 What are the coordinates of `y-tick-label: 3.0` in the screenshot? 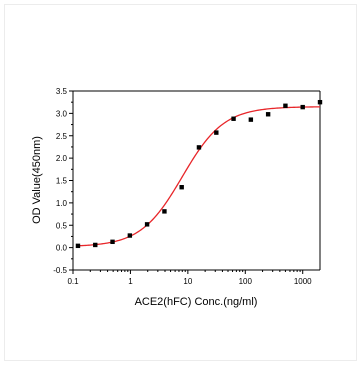 It's located at (62, 113).